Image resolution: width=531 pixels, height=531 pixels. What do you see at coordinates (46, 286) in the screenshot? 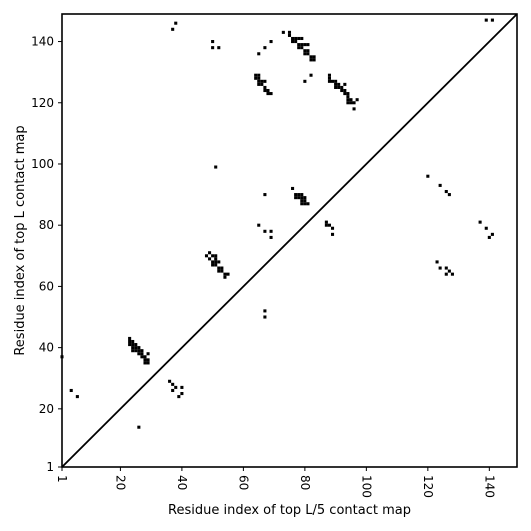
I see `y-tick-label: 60` at bounding box center [46, 286].